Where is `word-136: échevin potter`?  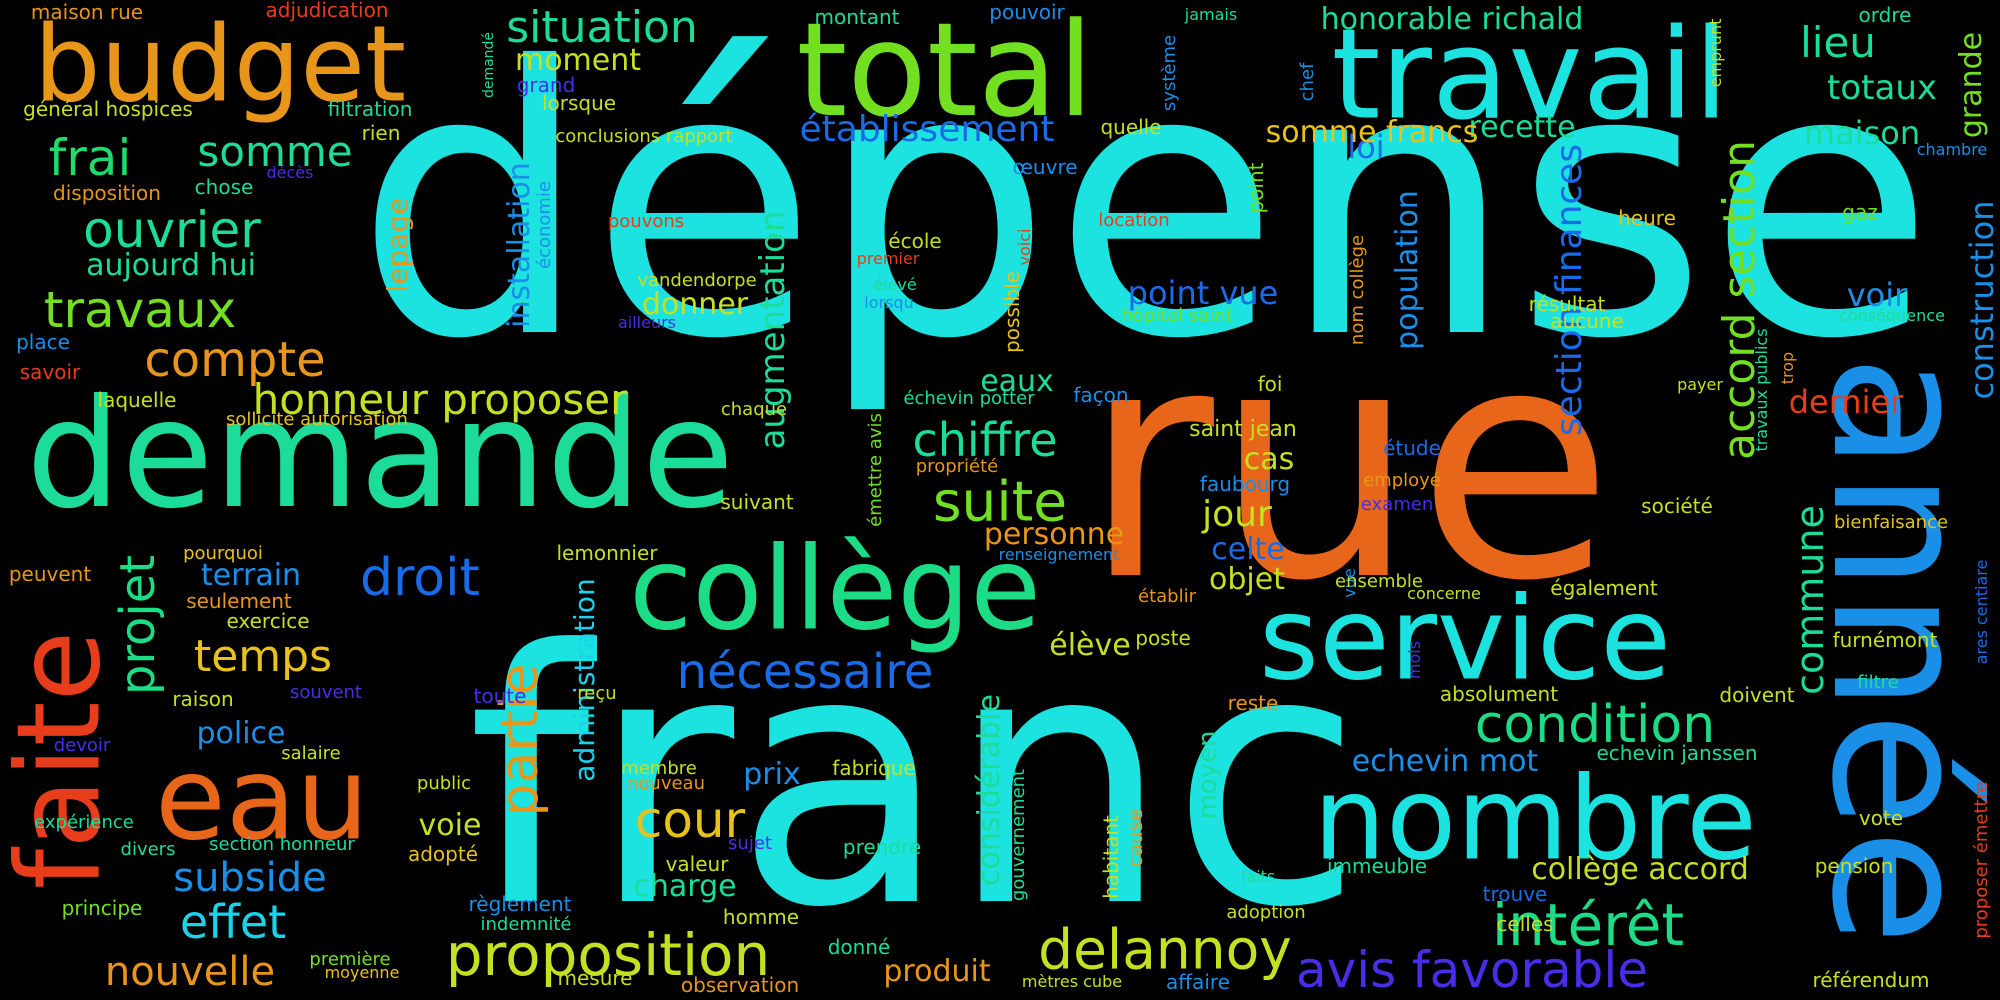 word-136: échevin potter is located at coordinates (969, 398).